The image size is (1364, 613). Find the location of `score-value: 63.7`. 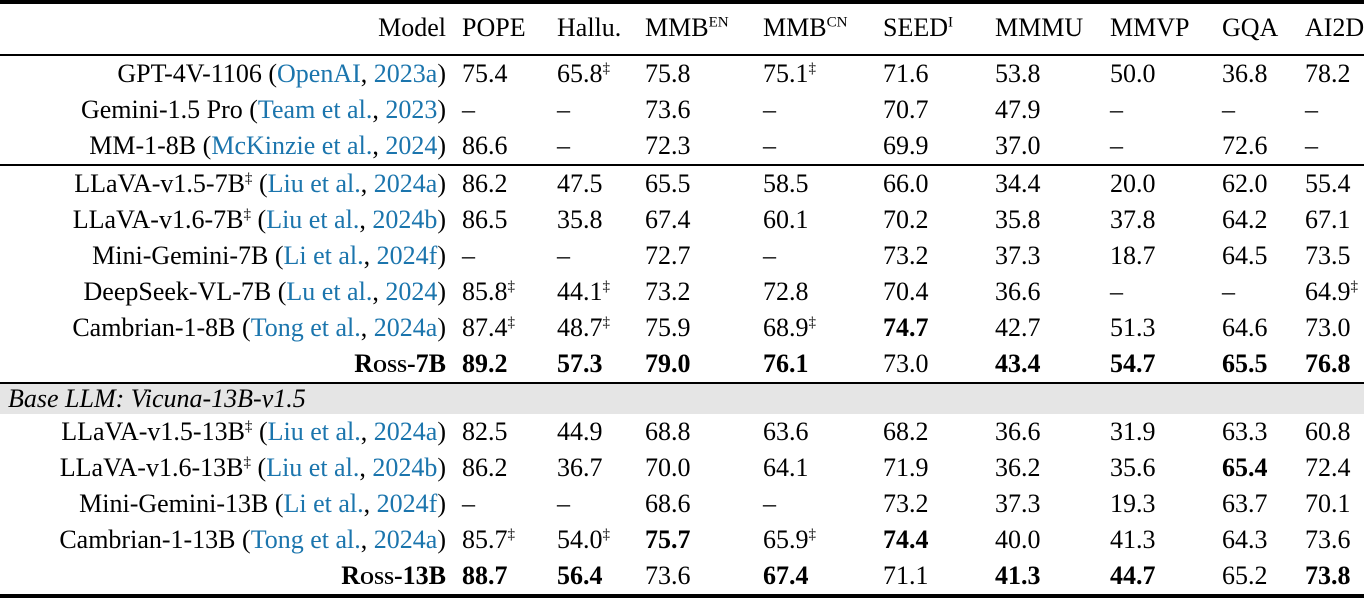

score-value: 63.7 is located at coordinates (1245, 503).